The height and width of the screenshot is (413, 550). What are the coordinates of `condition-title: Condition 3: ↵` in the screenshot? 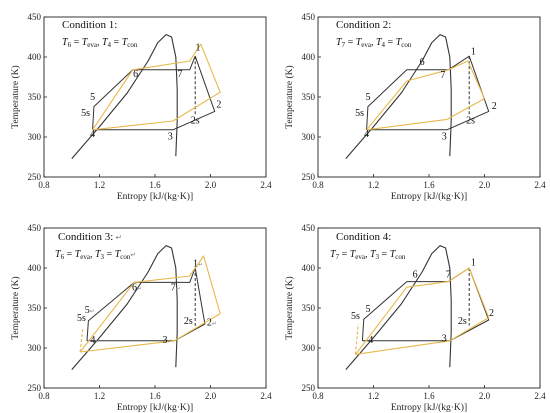 It's located at (90, 237).